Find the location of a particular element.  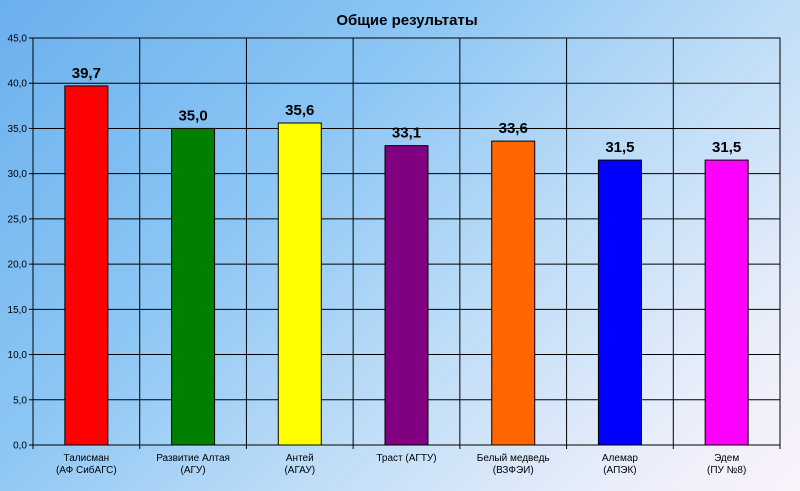

x-tick-label: Антей (АГАУ) is located at coordinates (299, 464).